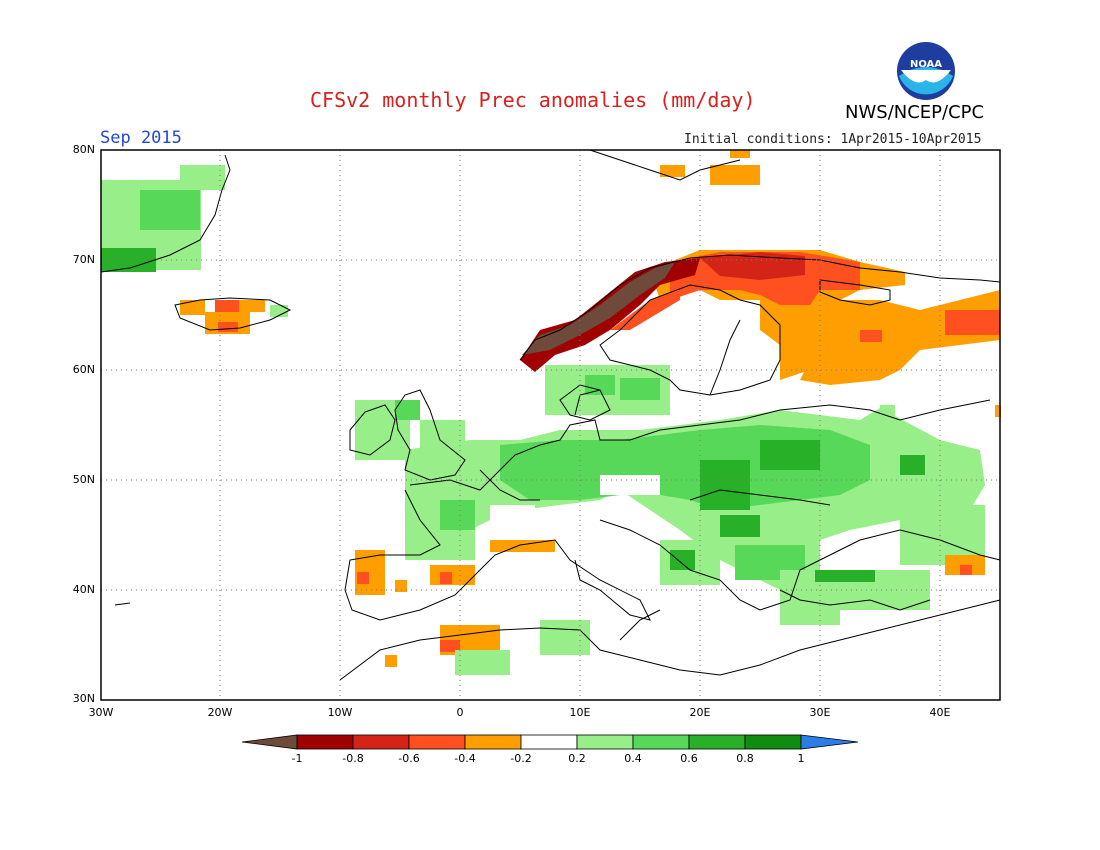 This screenshot has height=850, width=1100. Describe the element at coordinates (550, 742) in the screenshot. I see `colorbar` at that location.